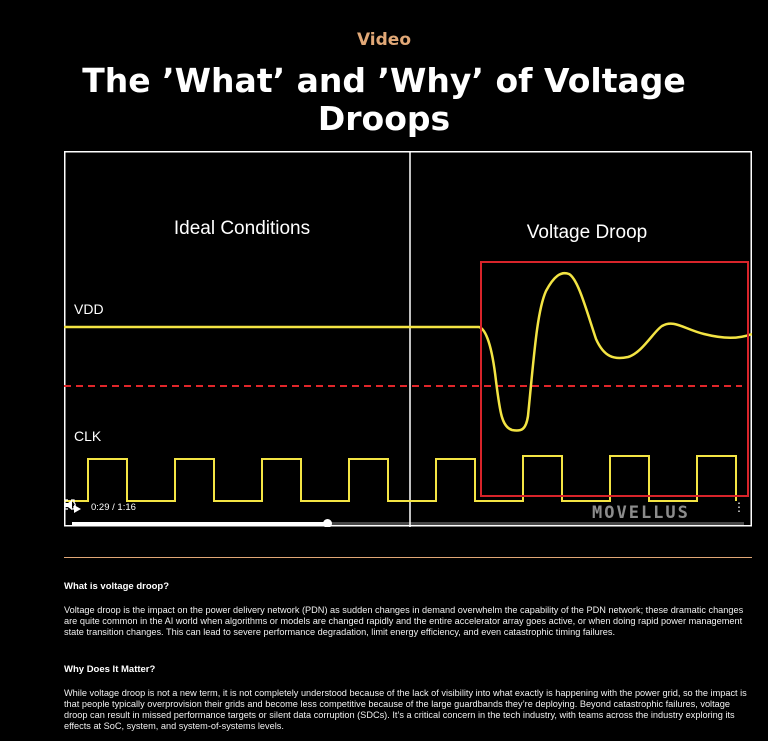 The height and width of the screenshot is (741, 768). I want to click on movellus-logo: MOVELLUS, so click(641, 513).